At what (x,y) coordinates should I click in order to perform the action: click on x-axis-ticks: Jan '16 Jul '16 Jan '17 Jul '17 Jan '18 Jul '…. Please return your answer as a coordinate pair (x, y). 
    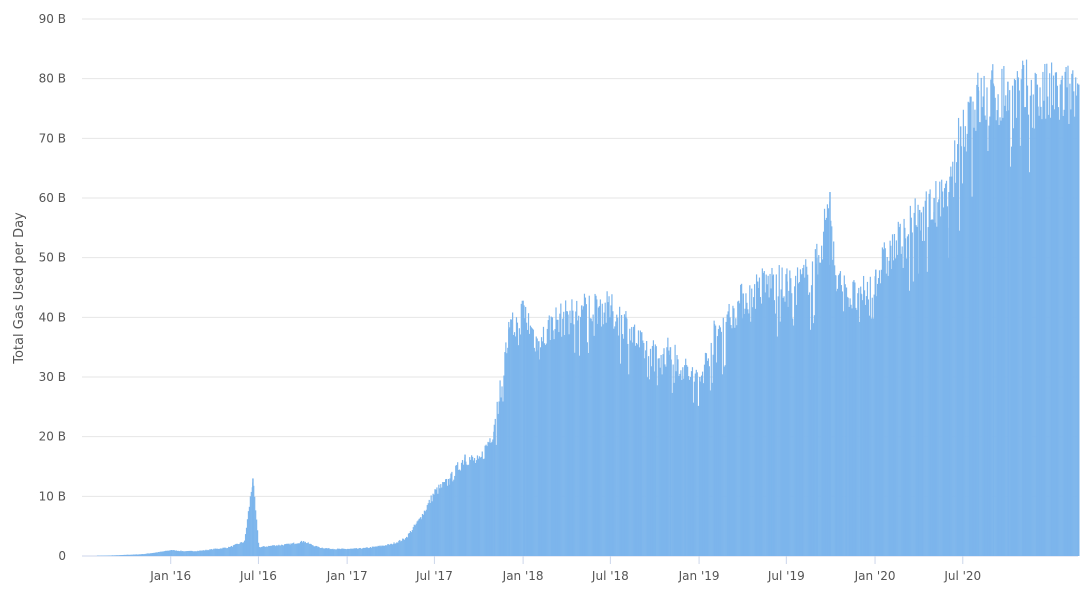
    Looking at the image, I should click on (565, 569).